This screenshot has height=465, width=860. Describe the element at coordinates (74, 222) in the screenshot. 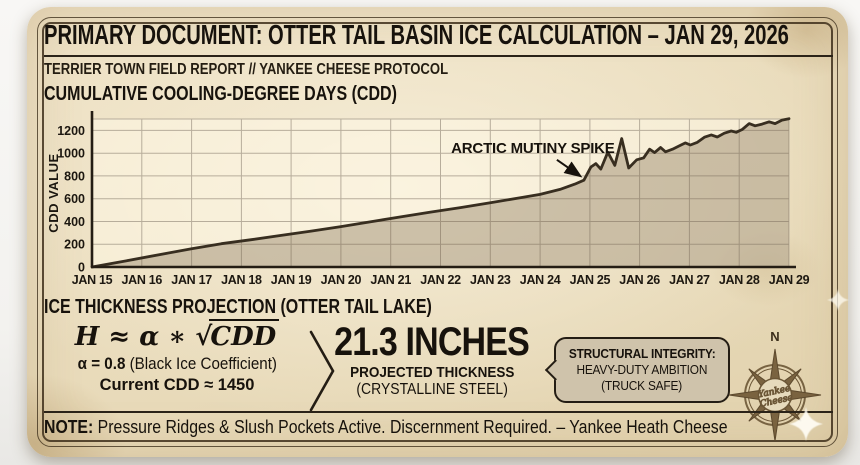

I see `y-tick-label: 400` at that location.